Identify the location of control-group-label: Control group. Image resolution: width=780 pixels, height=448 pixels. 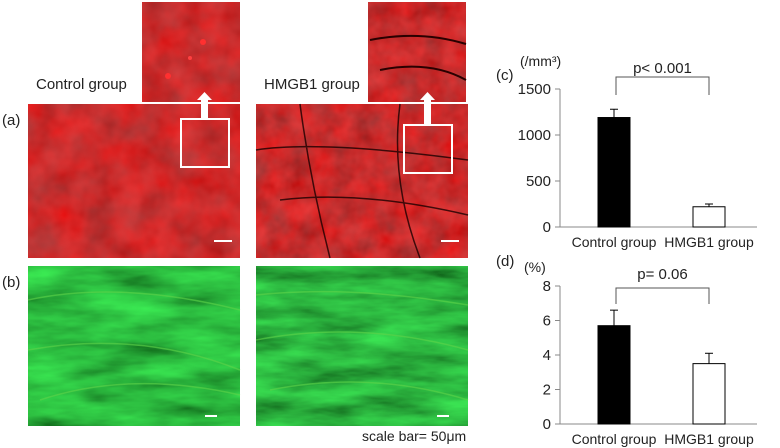
(81, 84).